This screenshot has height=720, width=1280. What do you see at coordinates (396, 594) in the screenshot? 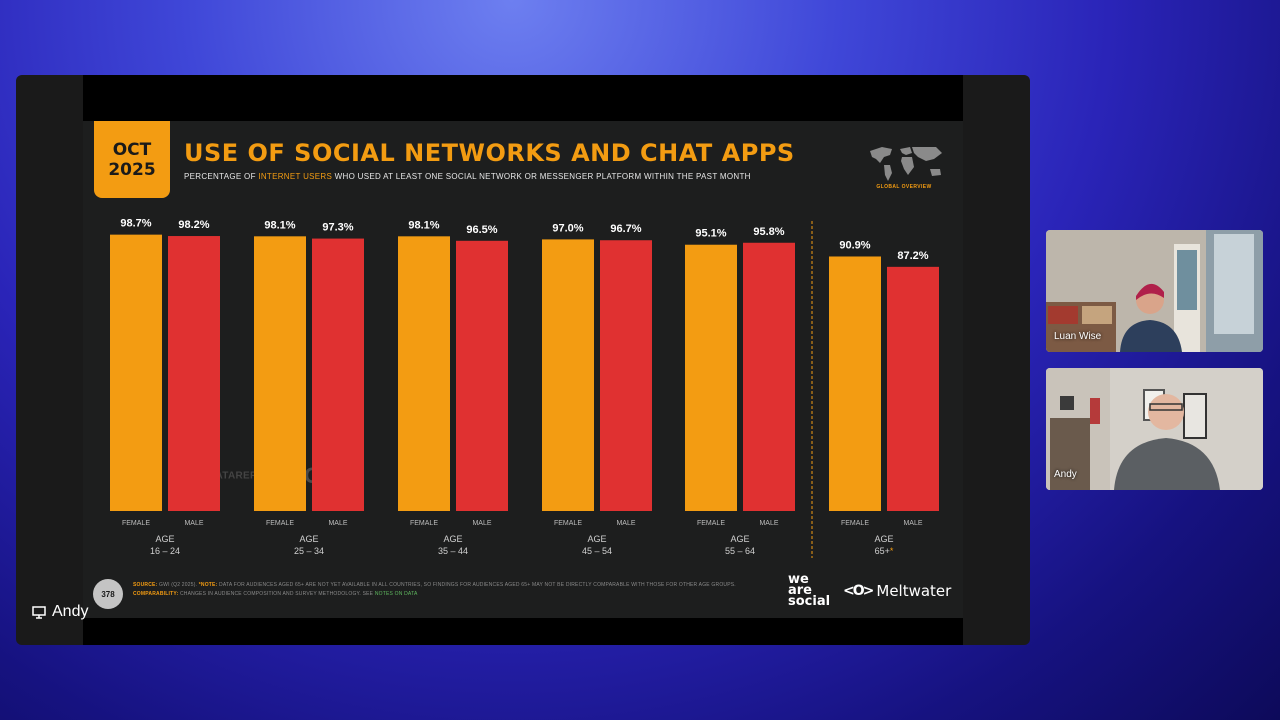
I see `notes-on-data-link: NOTES ON DATA` at bounding box center [396, 594].